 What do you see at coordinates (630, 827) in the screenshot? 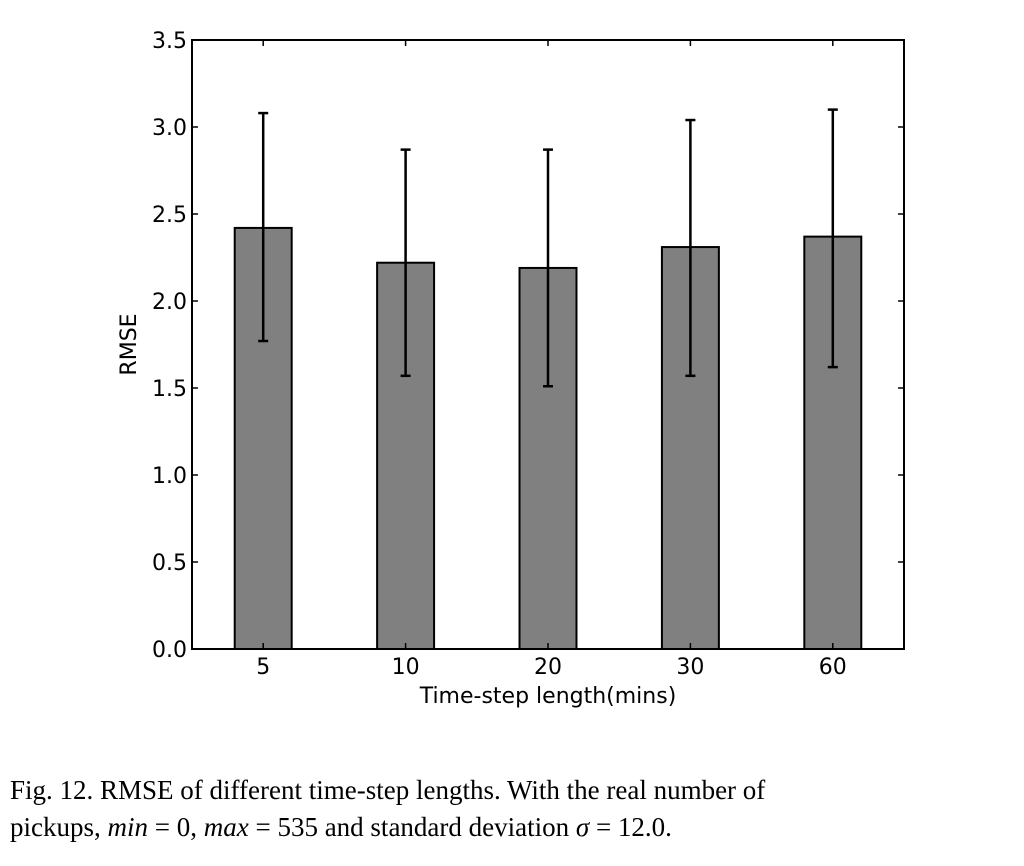
I see `caption-sigma-value: = 12.0.` at bounding box center [630, 827].